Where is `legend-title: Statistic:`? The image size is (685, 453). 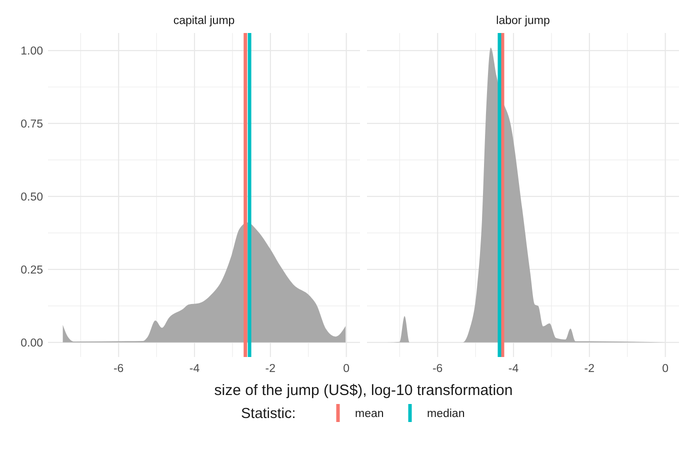
legend-title: Statistic: is located at coordinates (268, 414).